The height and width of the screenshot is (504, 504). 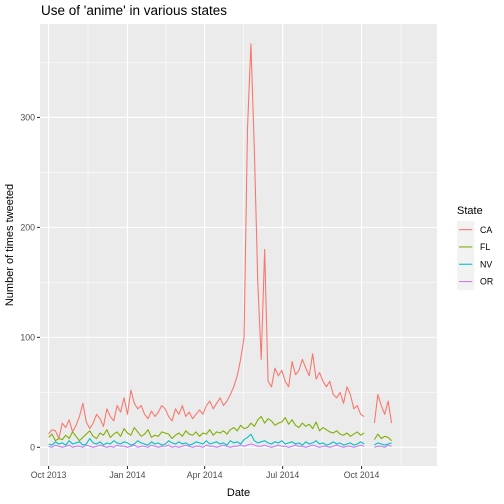 What do you see at coordinates (470, 211) in the screenshot?
I see `legend-title: State` at bounding box center [470, 211].